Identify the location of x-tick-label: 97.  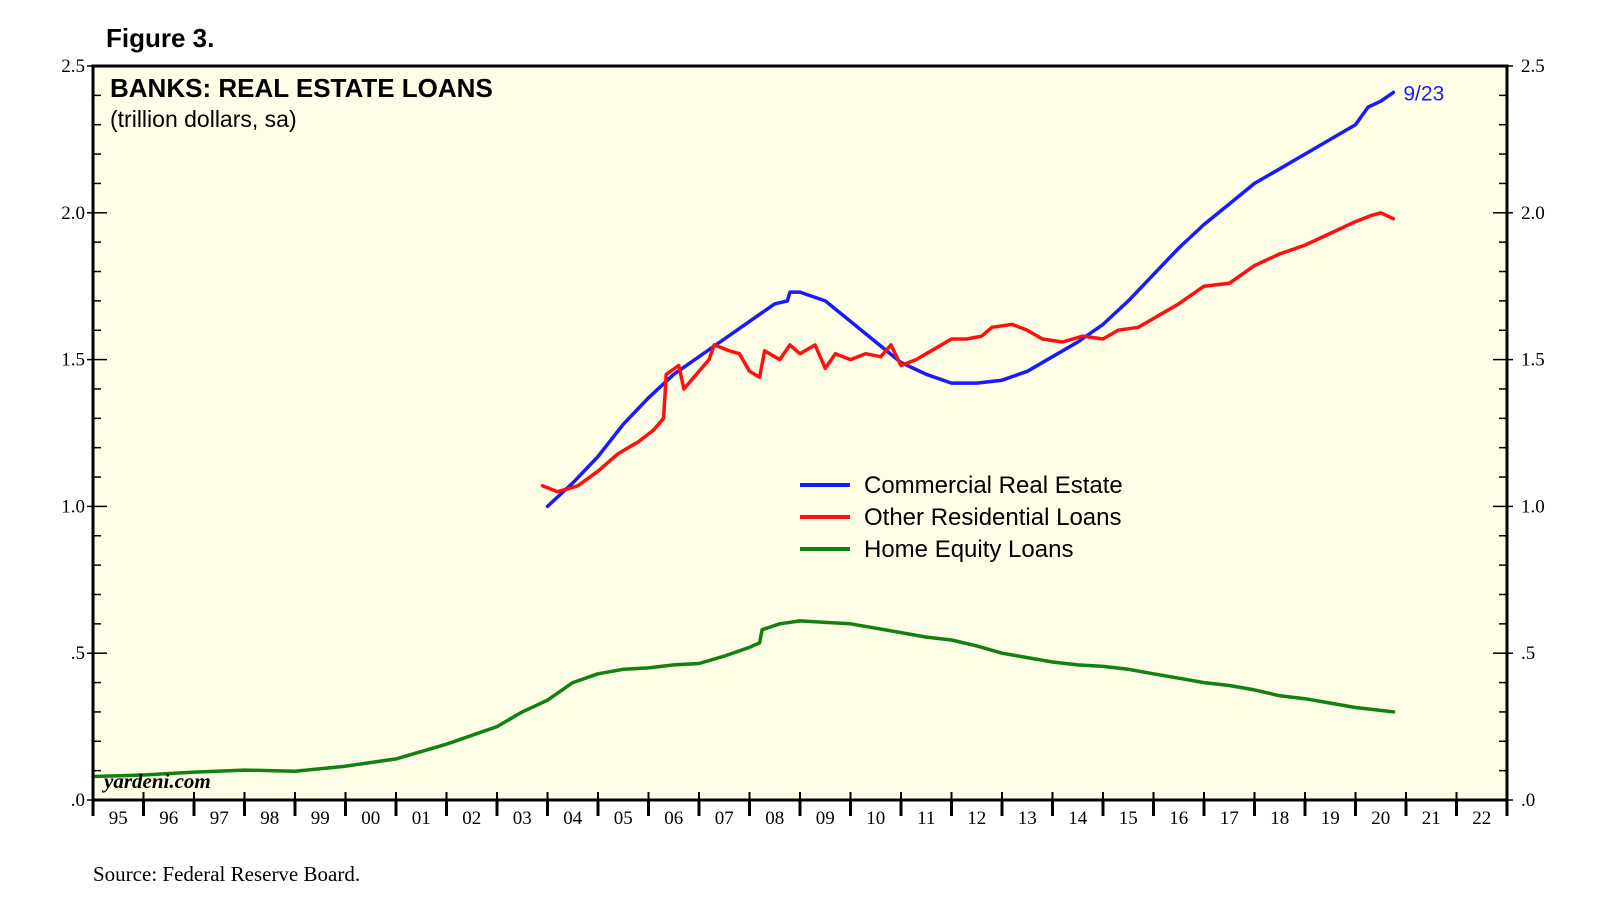
(219, 818).